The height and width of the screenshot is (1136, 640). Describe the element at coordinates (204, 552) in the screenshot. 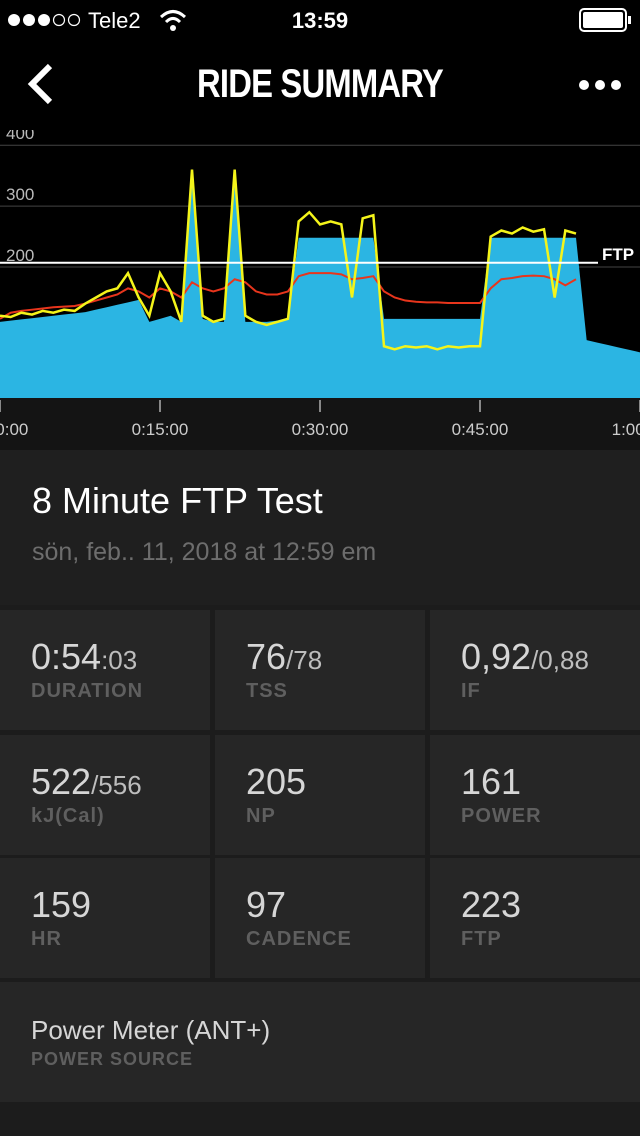

I see `workout-date: sön, feb.. 11, 2018 at 12:59 em` at that location.